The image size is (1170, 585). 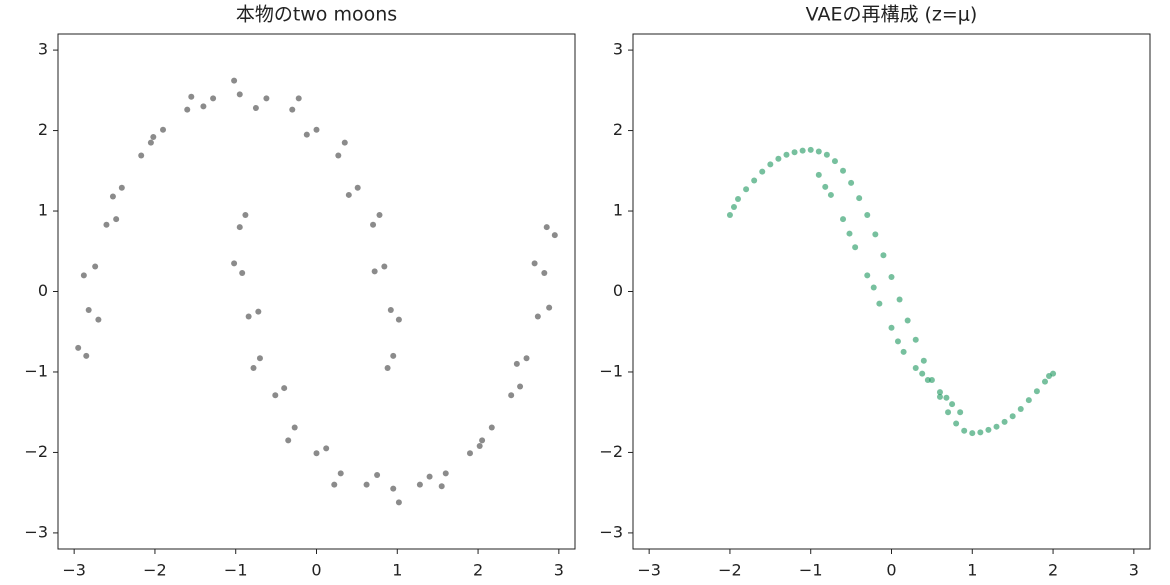 What do you see at coordinates (811, 570) in the screenshot?
I see `x-tick-label: −1` at bounding box center [811, 570].